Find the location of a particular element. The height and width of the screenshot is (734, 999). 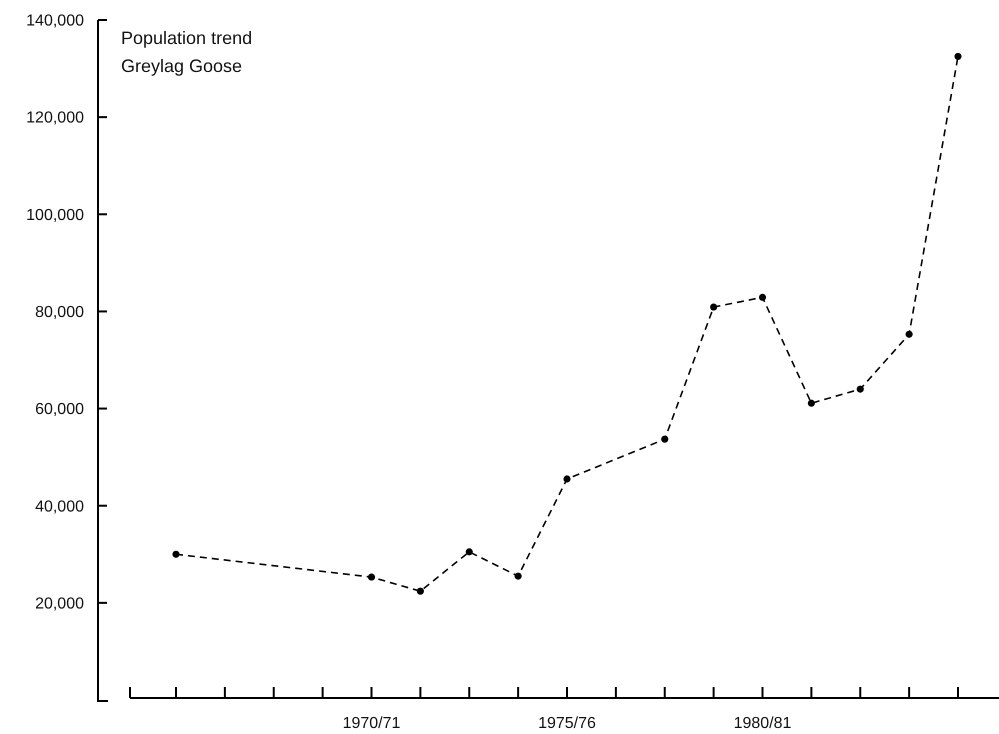

y-tick-label: 20,000 is located at coordinates (59, 603).